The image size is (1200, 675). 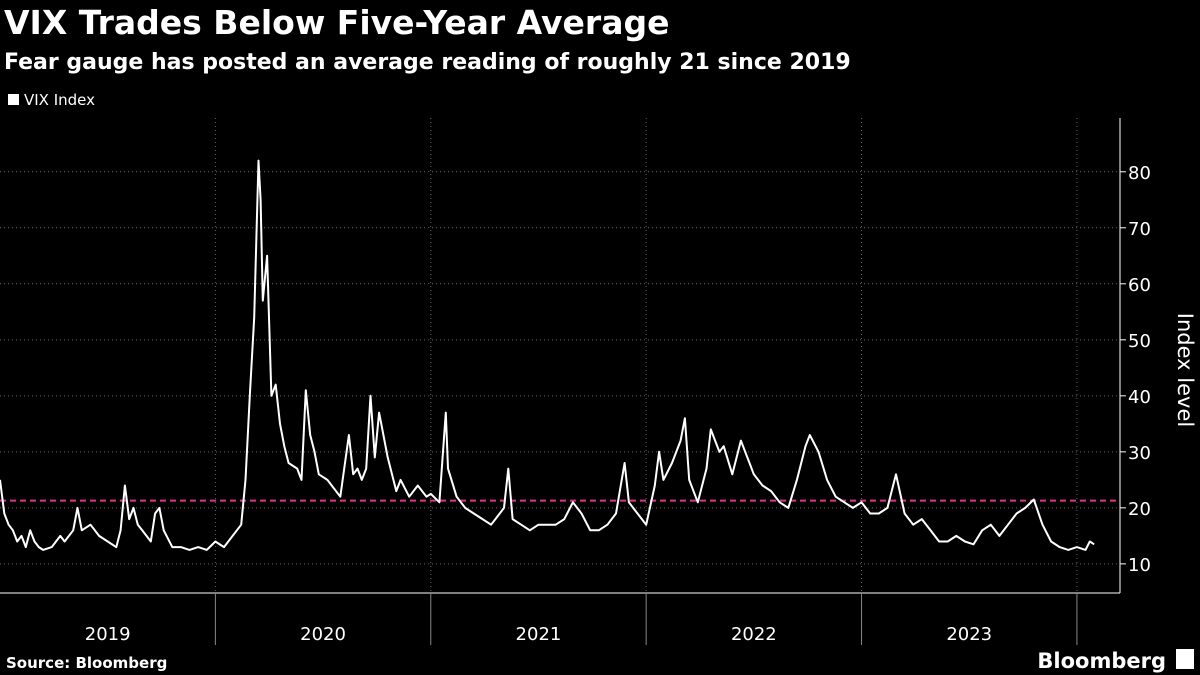 I want to click on x-tick-label: 2021, so click(x=539, y=634).